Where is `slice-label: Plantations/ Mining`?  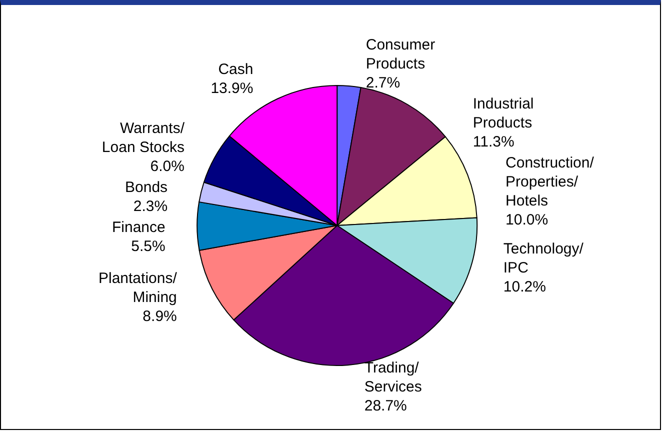
slice-label: Plantations/ Mining is located at coordinates (138, 288).